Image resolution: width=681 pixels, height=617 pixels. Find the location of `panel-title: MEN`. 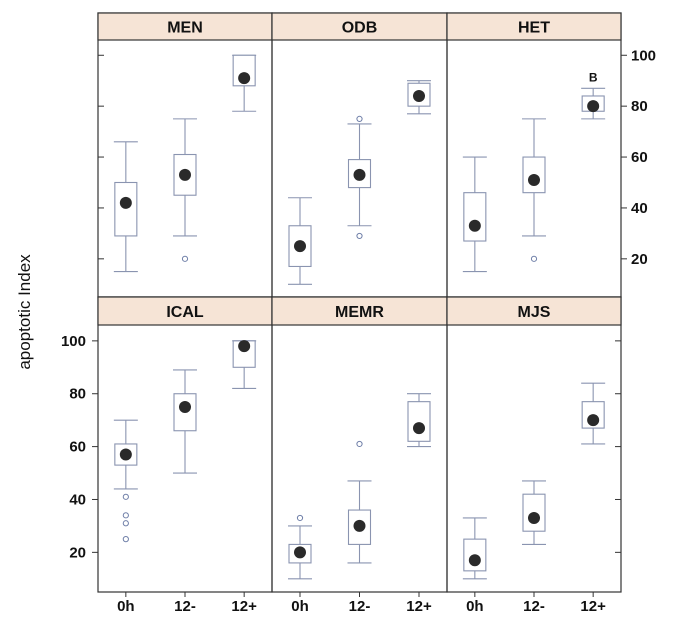

panel-title: MEN is located at coordinates (185, 28).